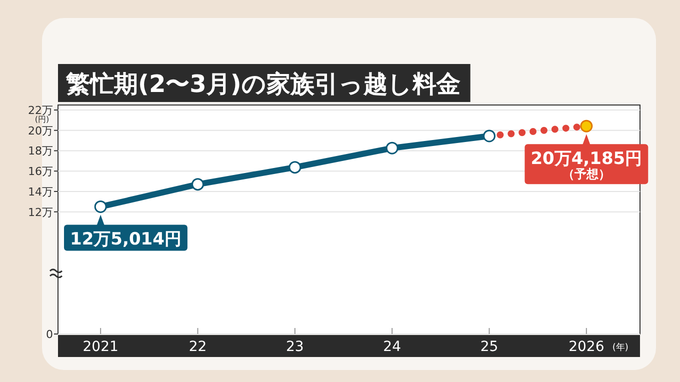 Image resolution: width=680 pixels, height=382 pixels. I want to click on y-tick-label: 16万, so click(40, 171).